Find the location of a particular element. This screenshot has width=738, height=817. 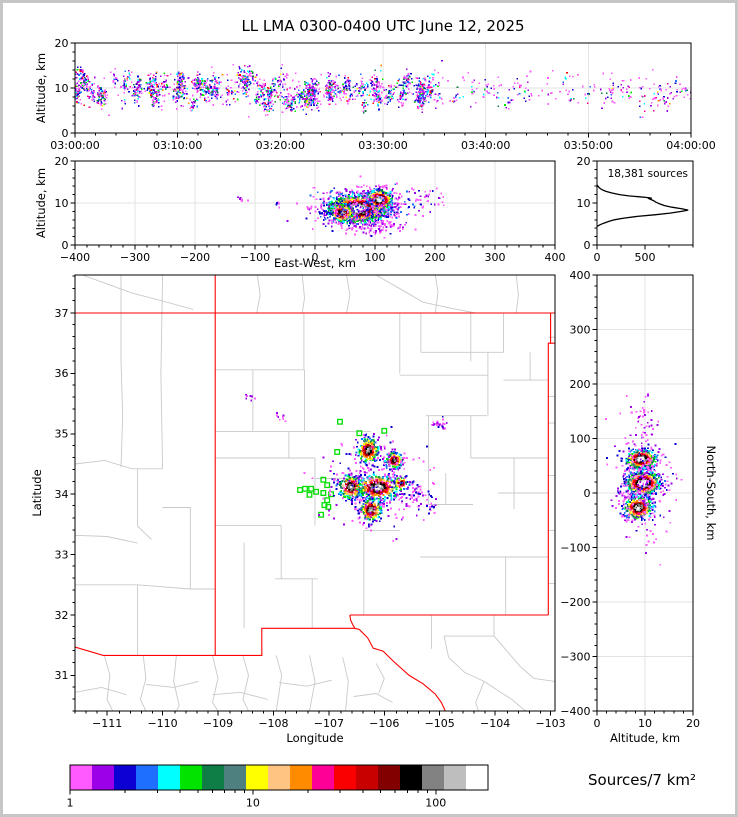

ew-frame: −400 −300 −200 −100 0 100 200 300 400 0 10 20 is located at coordinates (310, 209).